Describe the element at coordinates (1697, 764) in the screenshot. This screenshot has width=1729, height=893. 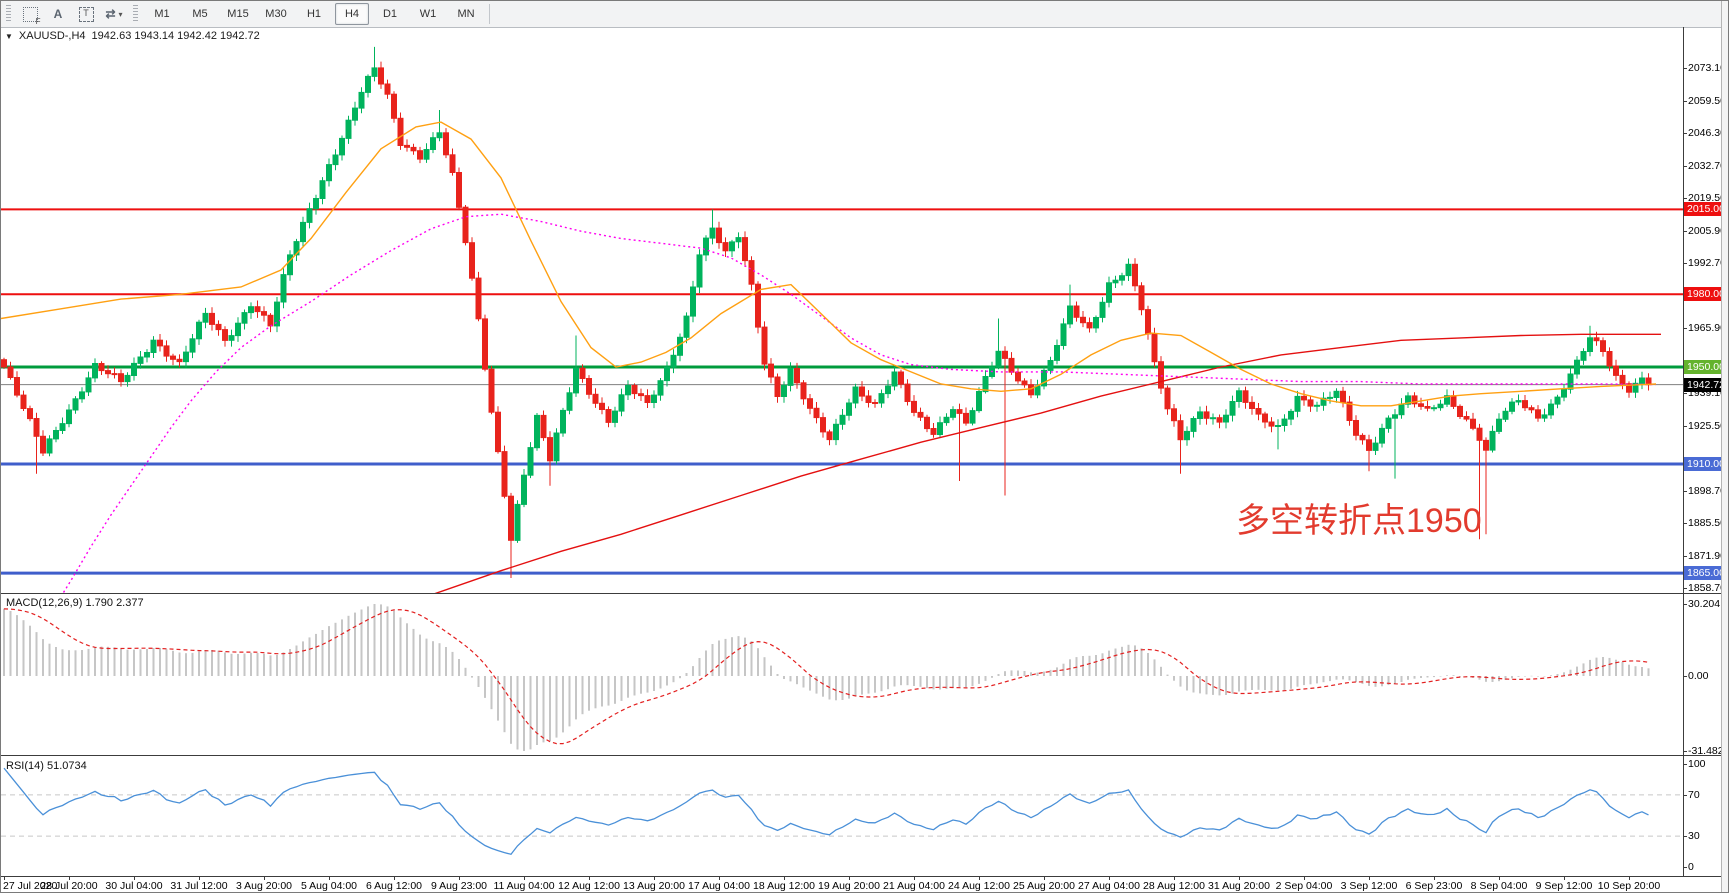
I see `rsi-tick-label: 100` at that location.